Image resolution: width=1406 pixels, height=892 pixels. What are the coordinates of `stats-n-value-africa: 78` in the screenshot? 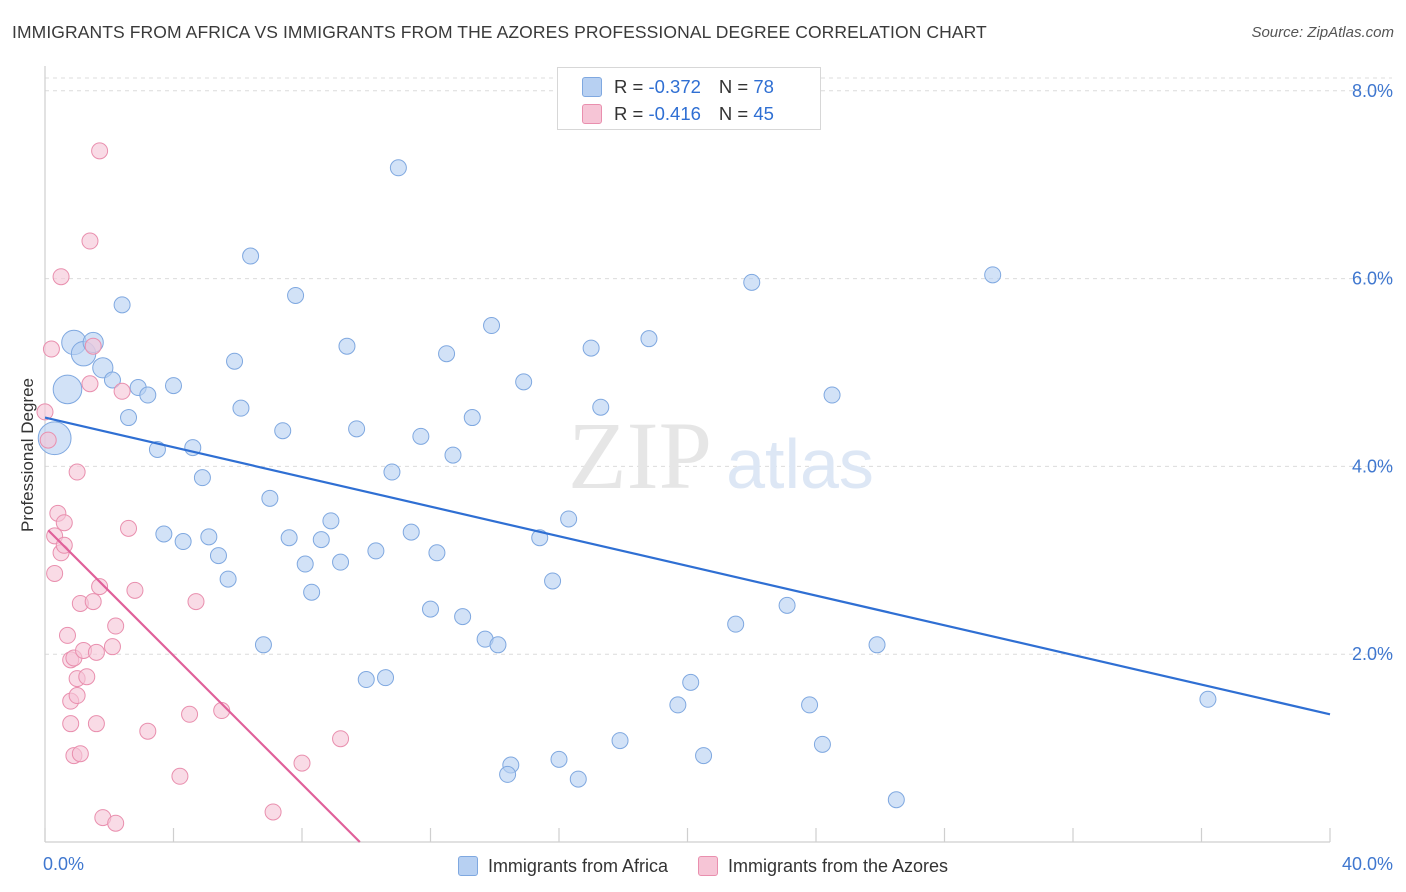 It's located at (763, 86).